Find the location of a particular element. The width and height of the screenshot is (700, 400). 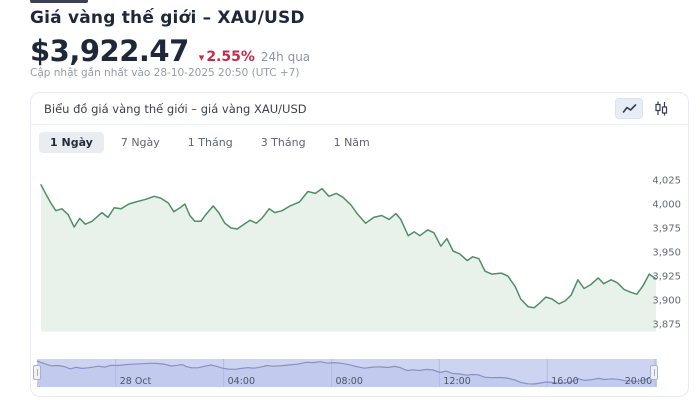

chart-type-switcher is located at coordinates (645, 108).